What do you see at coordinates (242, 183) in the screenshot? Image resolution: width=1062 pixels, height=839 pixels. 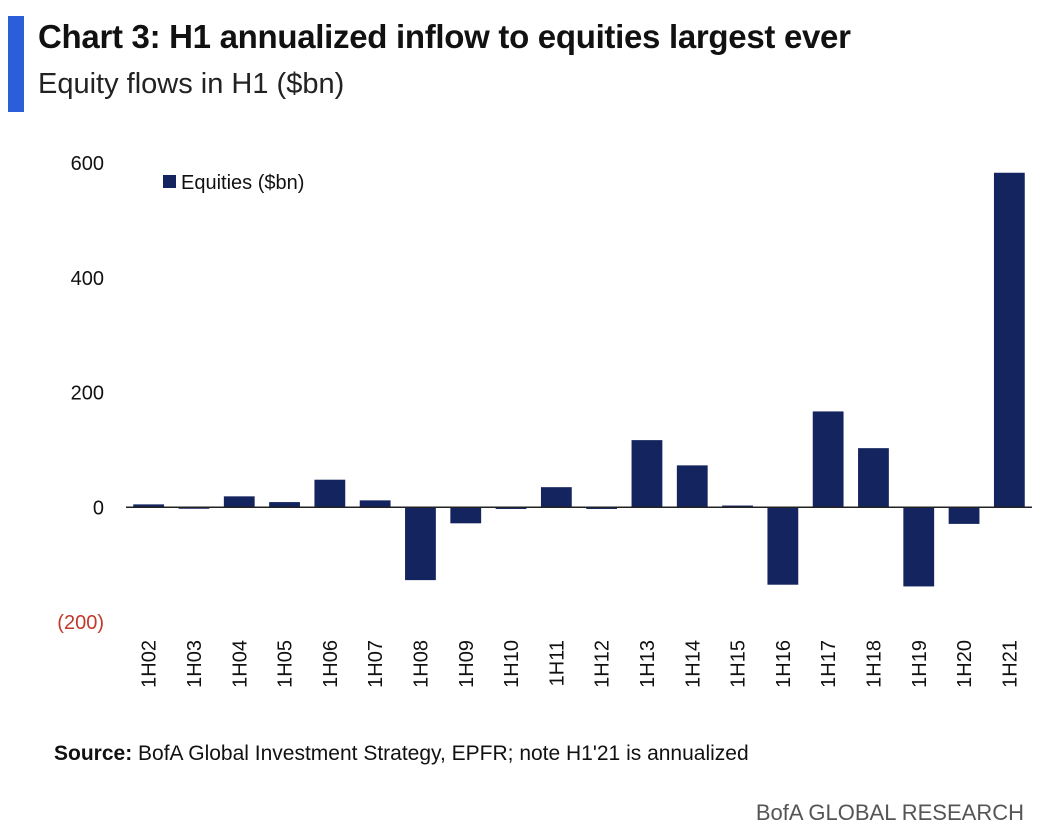 I see `legend-label: Equities ($bn)` at bounding box center [242, 183].